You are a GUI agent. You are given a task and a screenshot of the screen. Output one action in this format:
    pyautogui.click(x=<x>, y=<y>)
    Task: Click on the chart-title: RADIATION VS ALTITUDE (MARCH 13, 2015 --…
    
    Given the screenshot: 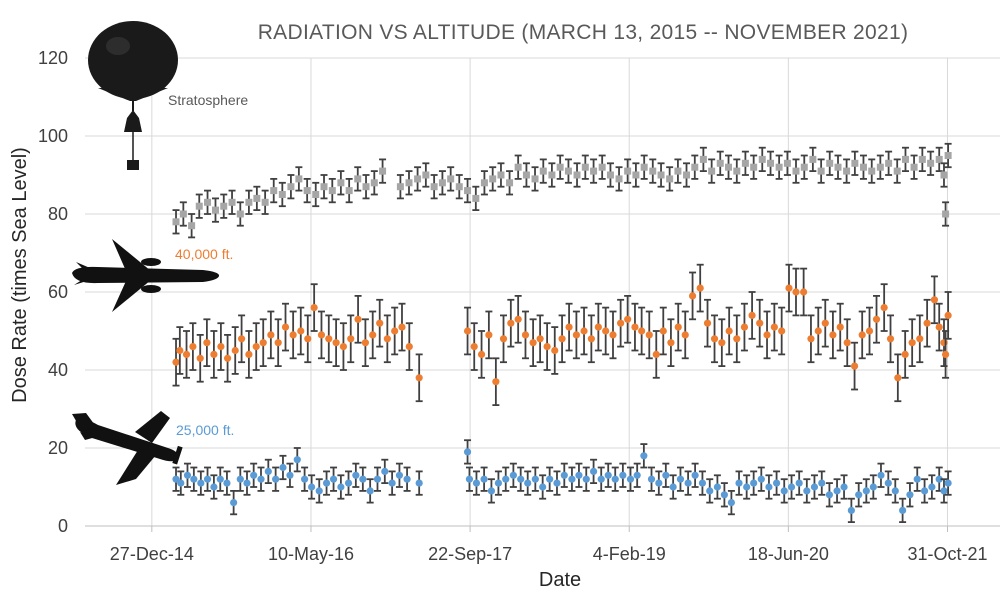 What is the action you would take?
    pyautogui.click(x=583, y=32)
    